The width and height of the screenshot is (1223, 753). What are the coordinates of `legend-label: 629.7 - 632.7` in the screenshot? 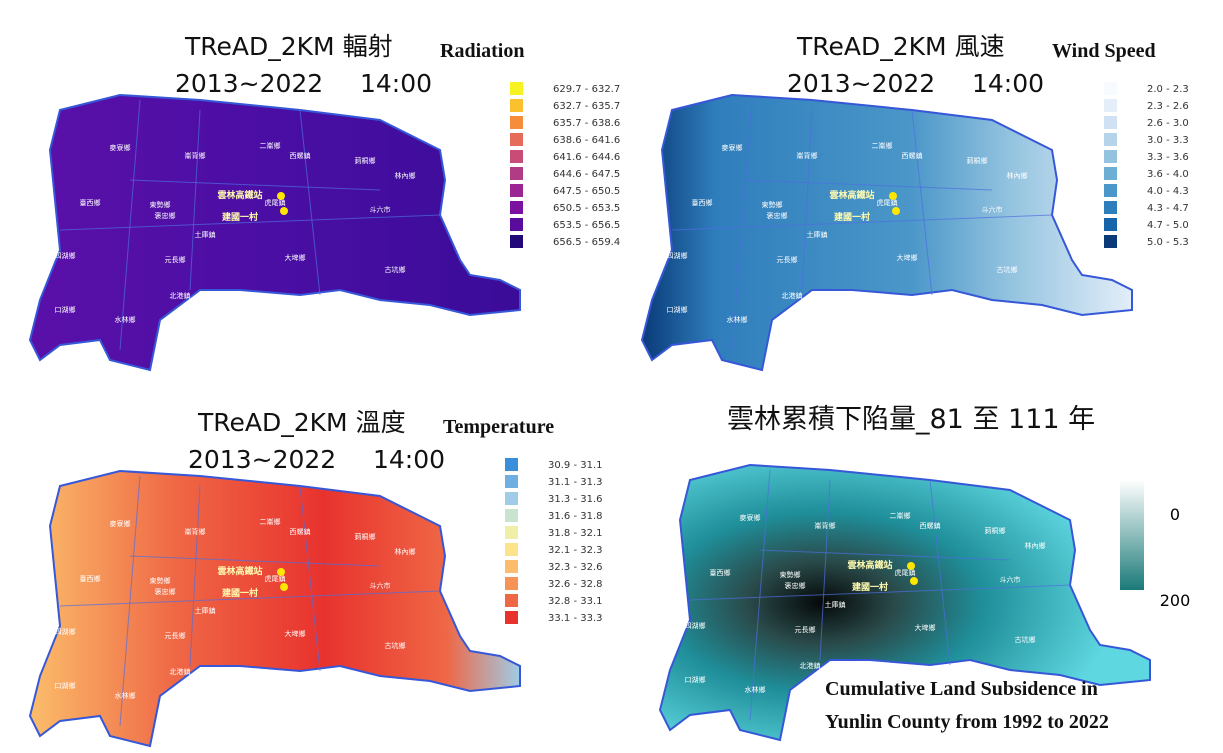 It's located at (586, 89).